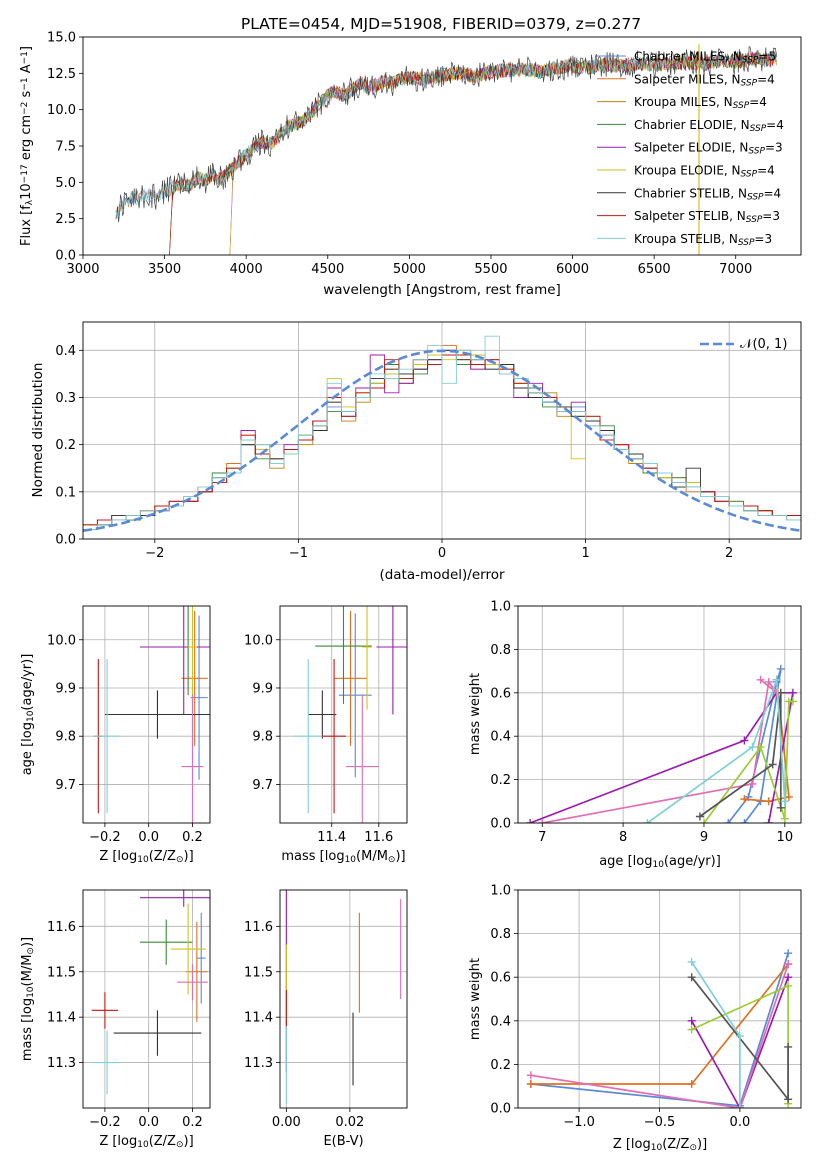  What do you see at coordinates (61, 927) in the screenshot?
I see `y-tick-label: 11.6` at bounding box center [61, 927].